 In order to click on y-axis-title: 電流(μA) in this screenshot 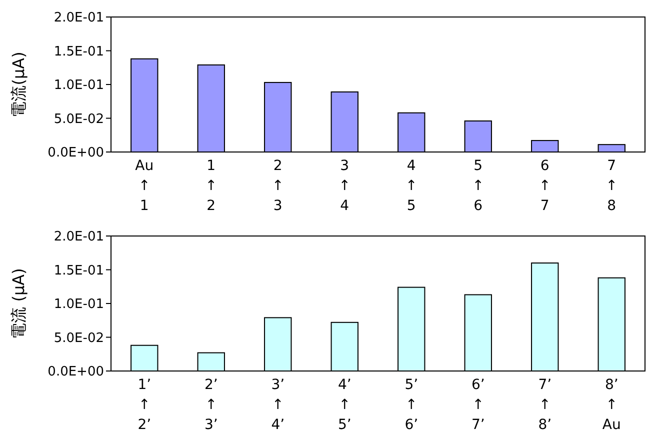, I will do `click(18, 85)`.